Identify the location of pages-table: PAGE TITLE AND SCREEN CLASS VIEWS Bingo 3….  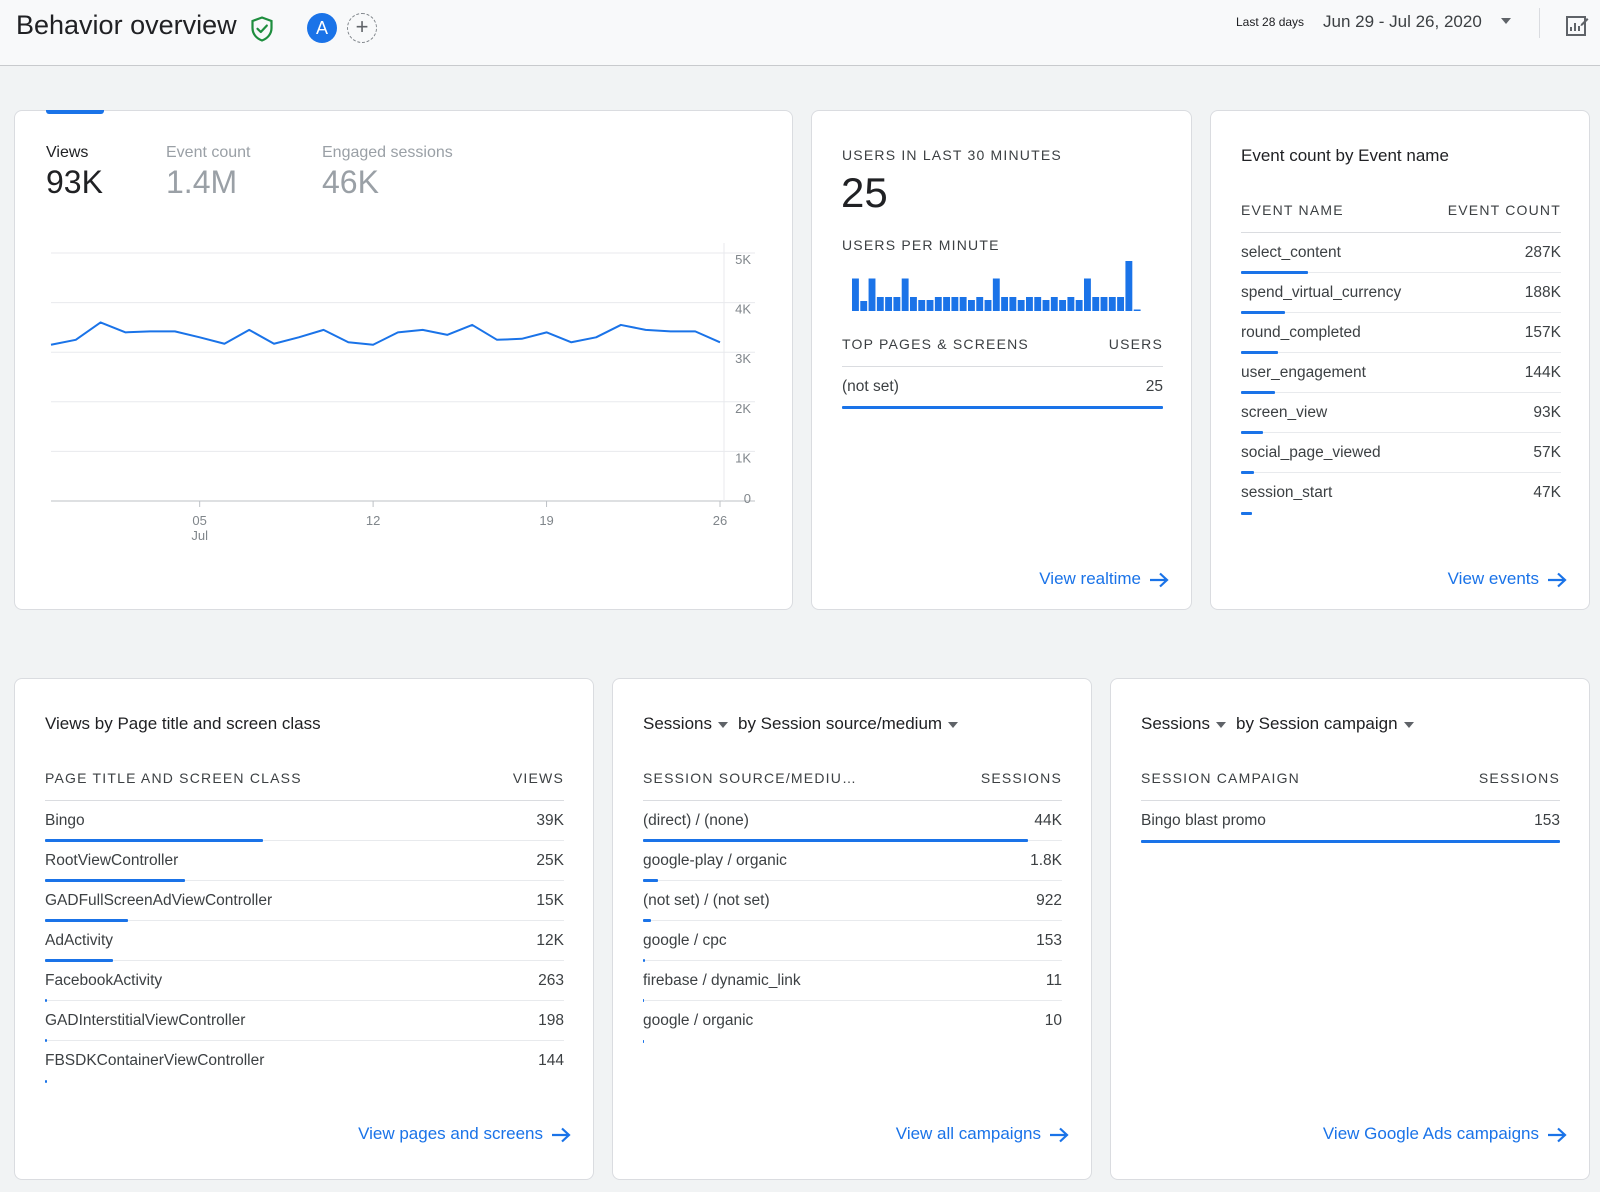
(304, 925).